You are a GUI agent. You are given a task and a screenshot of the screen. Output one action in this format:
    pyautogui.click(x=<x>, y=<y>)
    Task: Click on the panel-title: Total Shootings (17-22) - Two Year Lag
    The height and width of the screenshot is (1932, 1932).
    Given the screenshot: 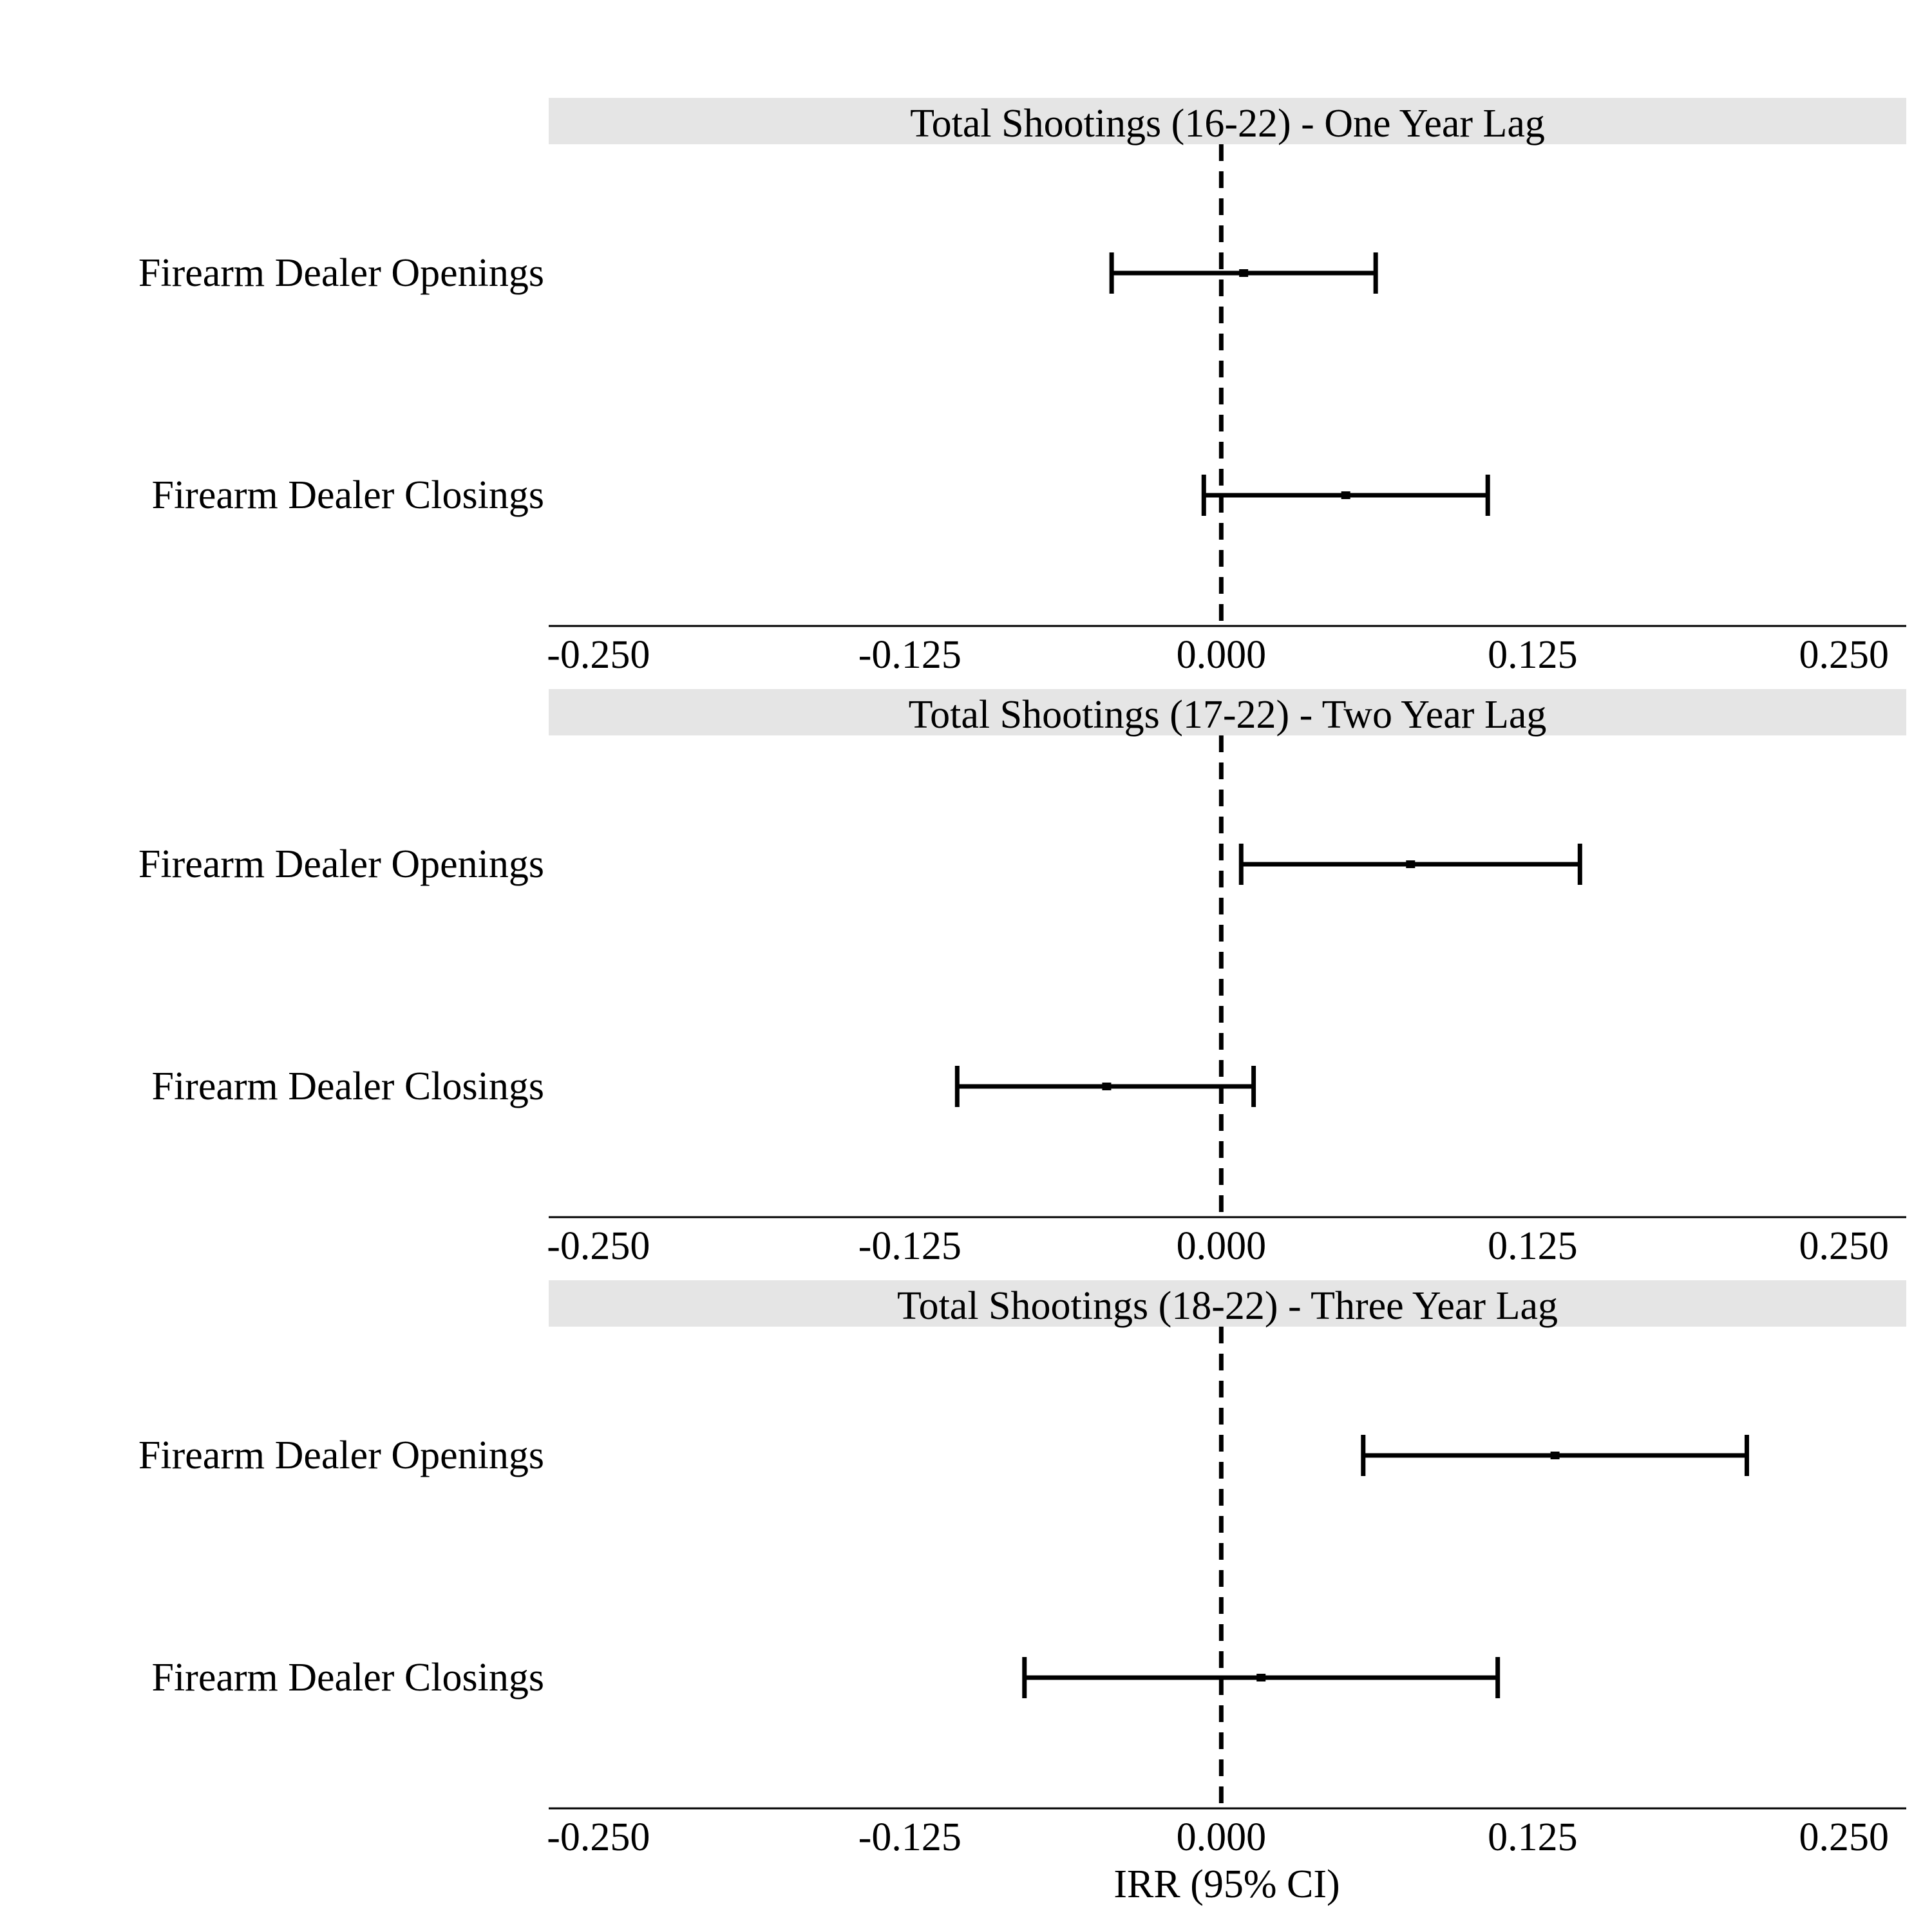 What is the action you would take?
    pyautogui.click(x=1228, y=715)
    